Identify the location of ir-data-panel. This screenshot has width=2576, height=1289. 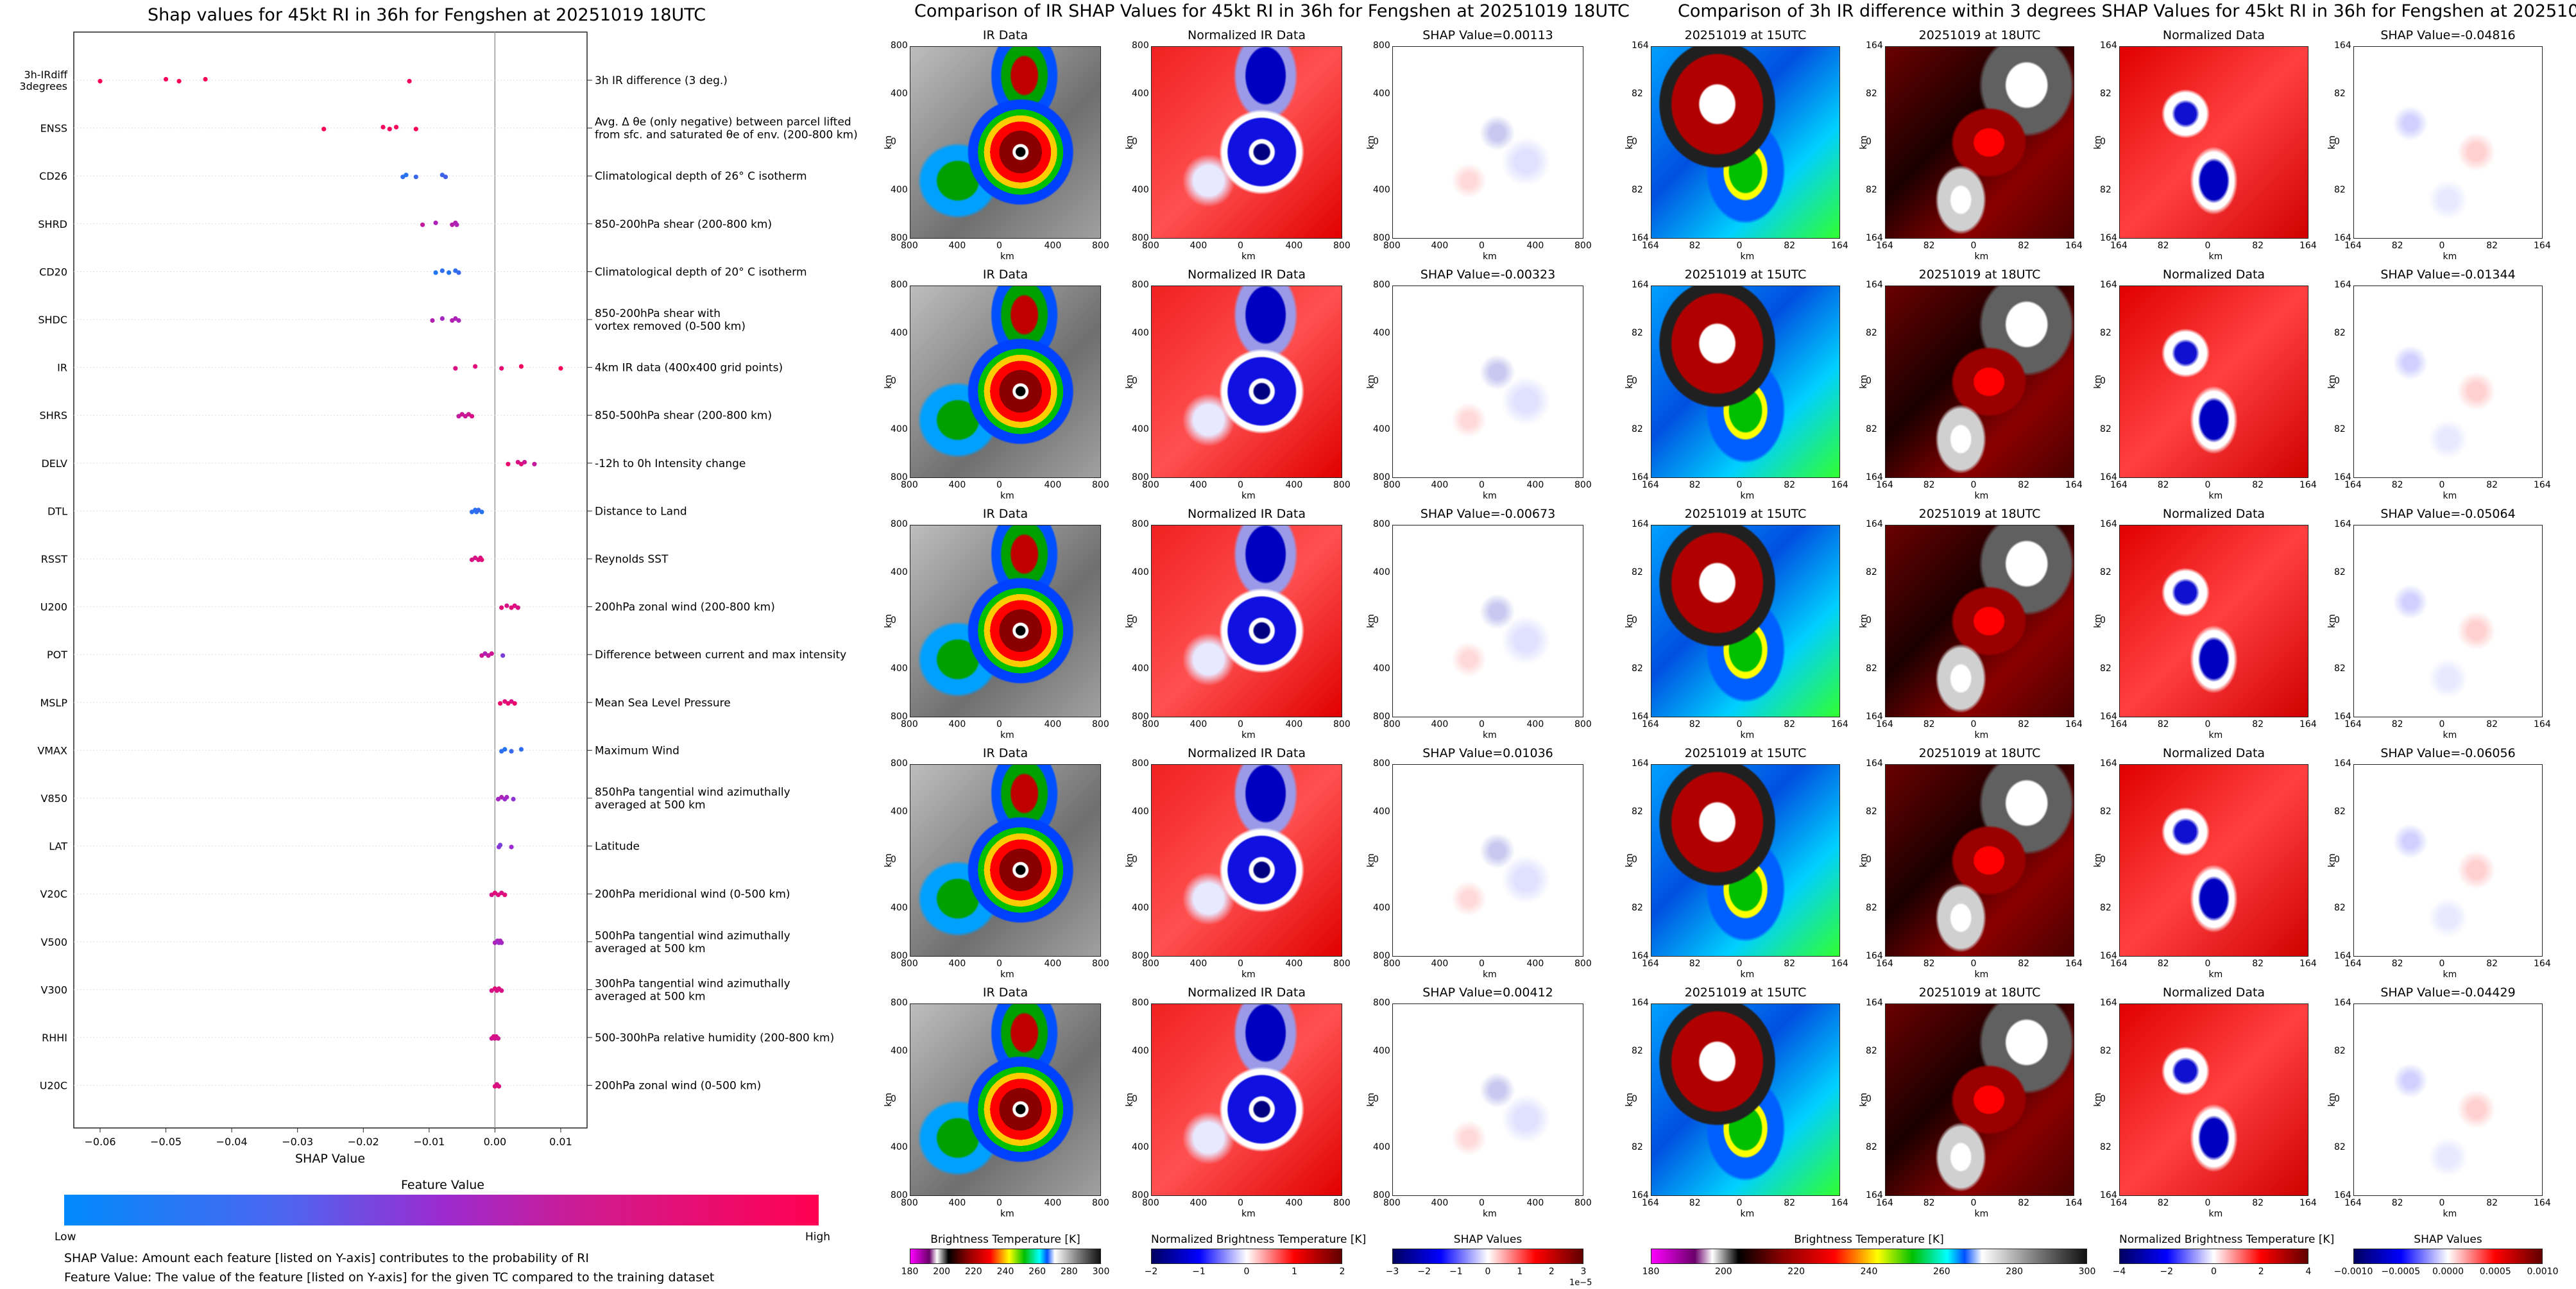
(1005, 621).